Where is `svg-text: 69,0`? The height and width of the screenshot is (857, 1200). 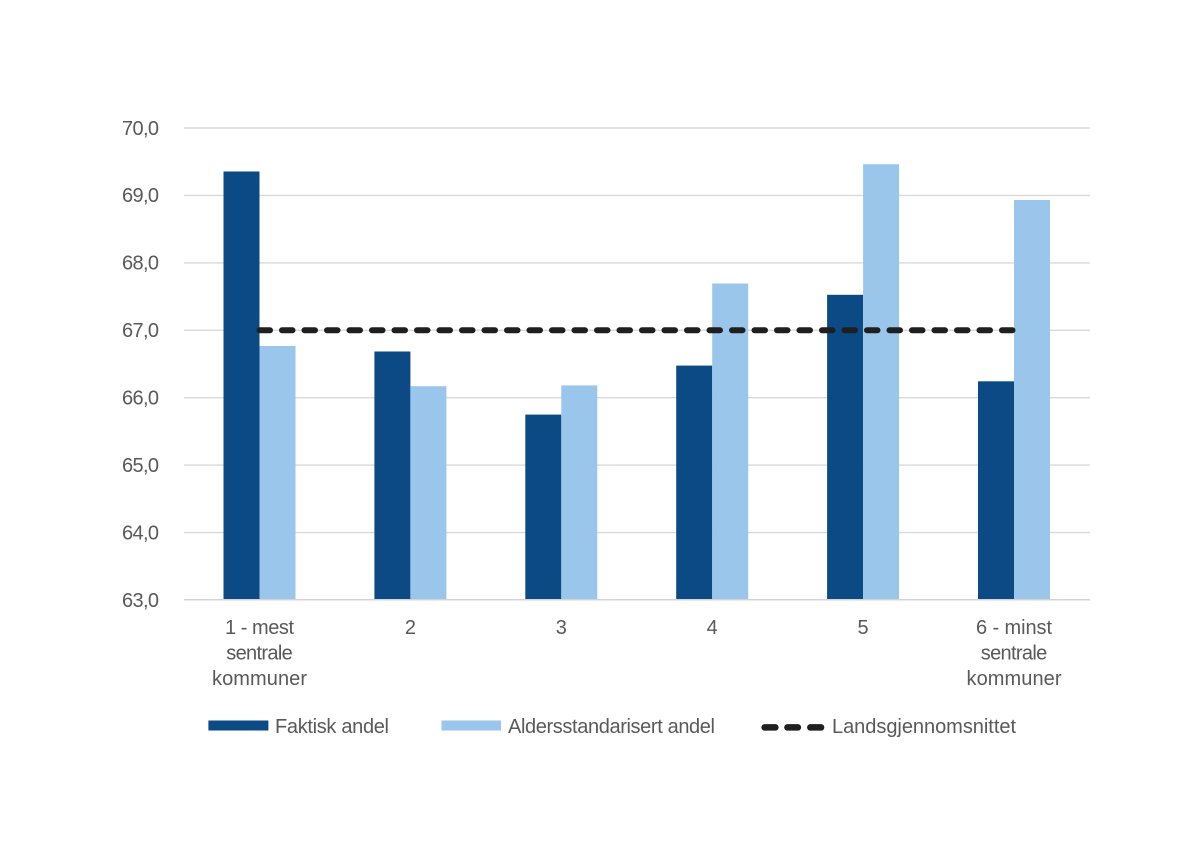
svg-text: 69,0 is located at coordinates (140, 196).